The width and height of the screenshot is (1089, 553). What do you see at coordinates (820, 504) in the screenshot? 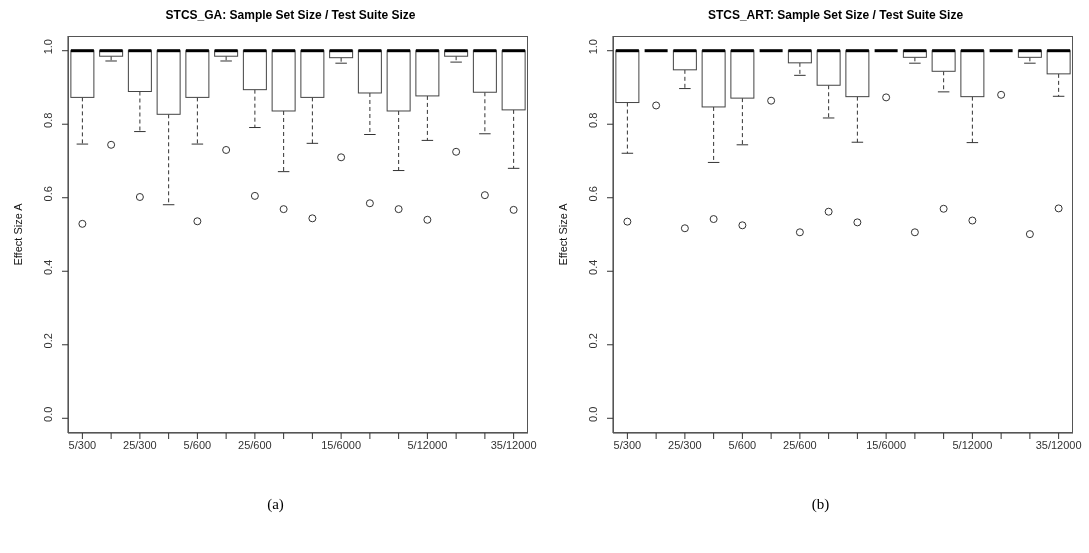
I see `text: (b)` at bounding box center [820, 504].